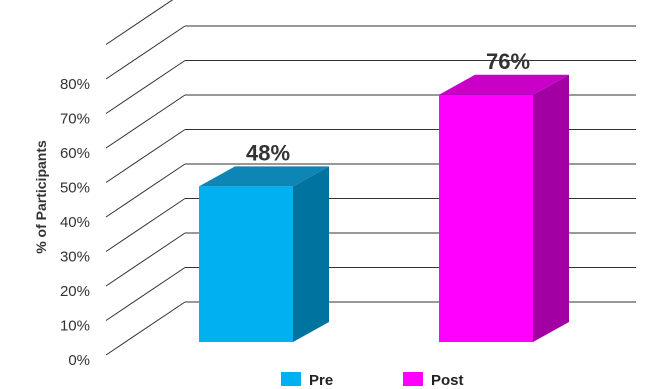  I want to click on bar-post, so click(504, 208).